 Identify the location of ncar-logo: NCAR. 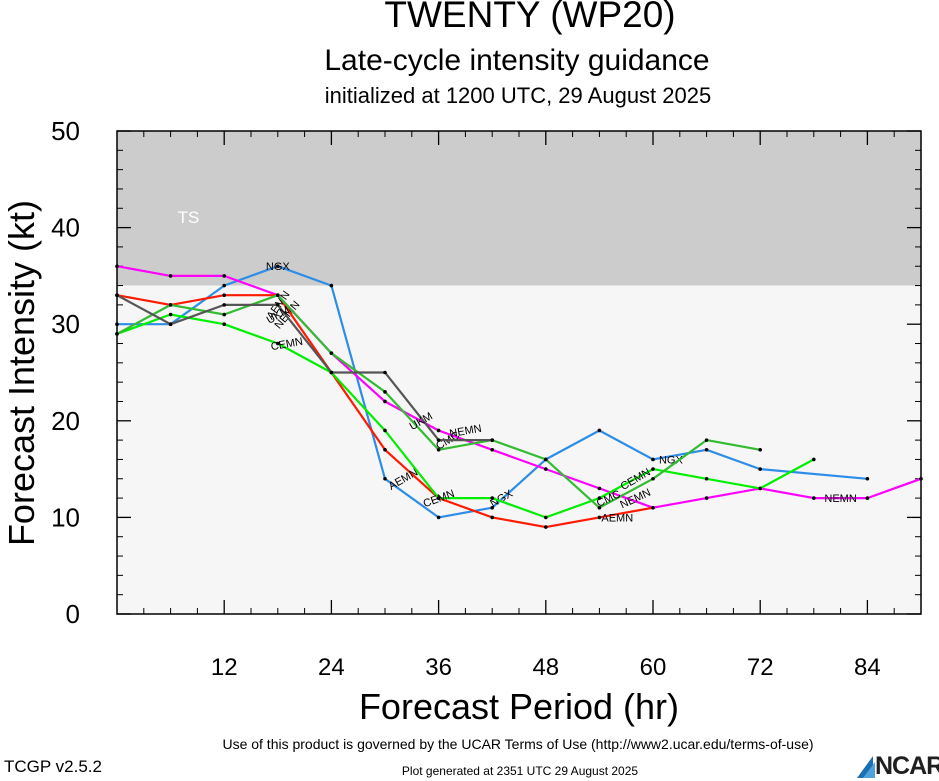
(897, 766).